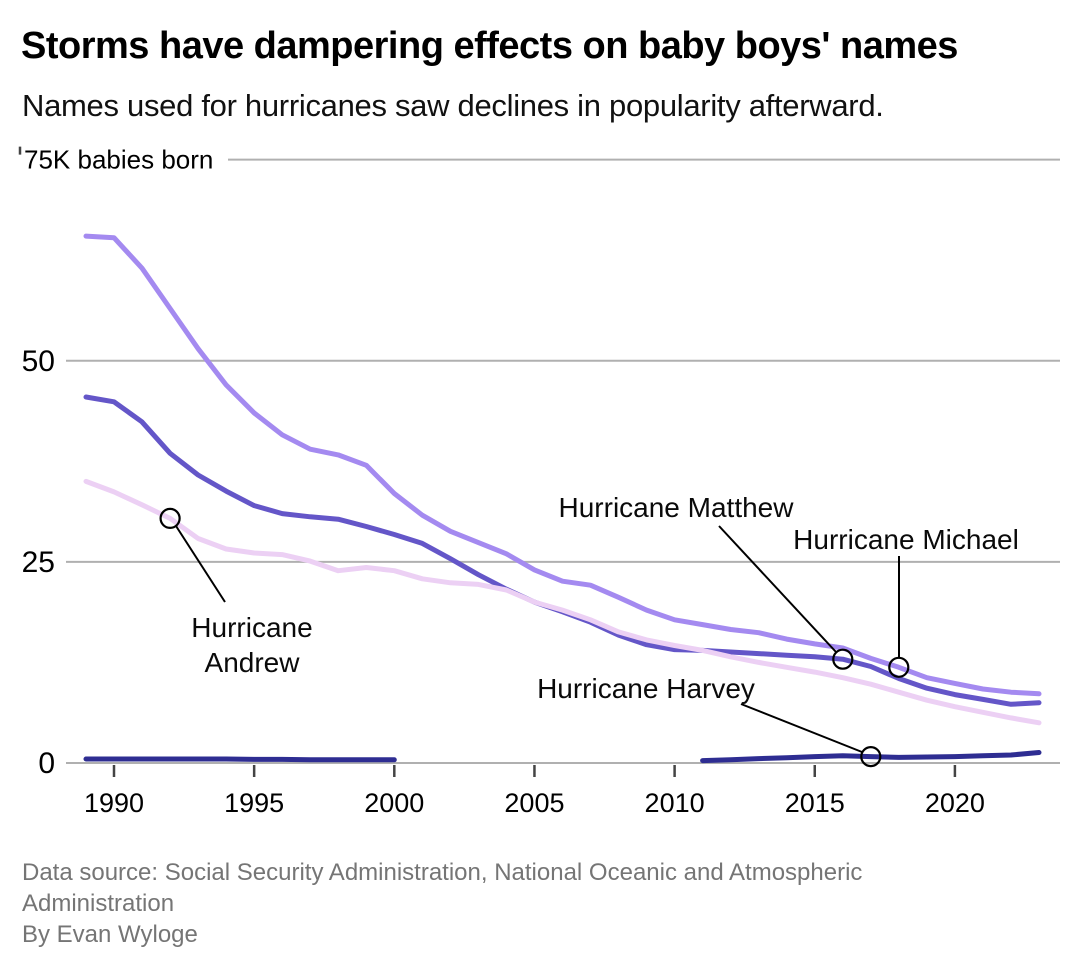 The image size is (1080, 968). Describe the element at coordinates (170, 518) in the screenshot. I see `marker-circle-andrew` at that location.